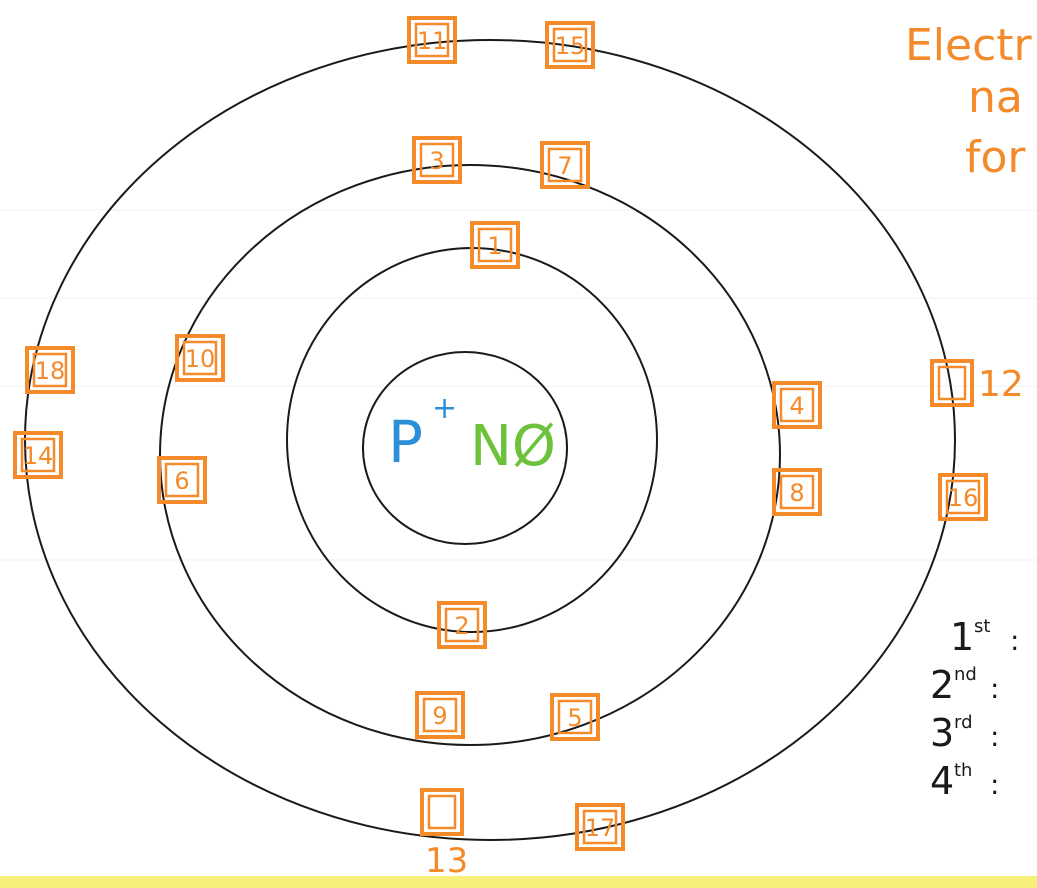 This screenshot has height=888, width=1037. I want to click on title-line: for, so click(995, 157).